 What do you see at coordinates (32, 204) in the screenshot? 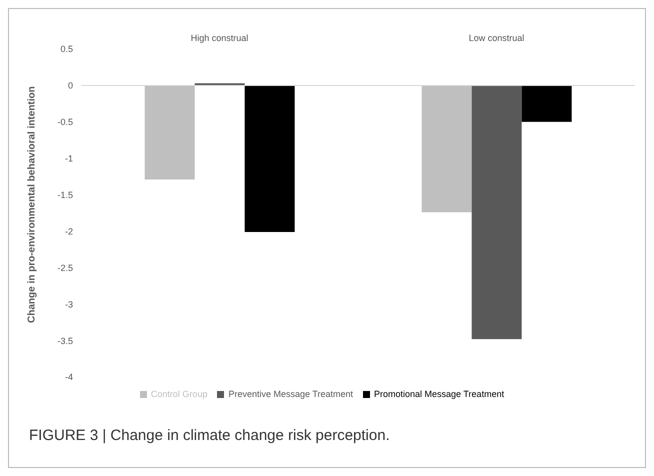
I see `y-axis-title: Change in pro-environmental behavioral intention` at bounding box center [32, 204].